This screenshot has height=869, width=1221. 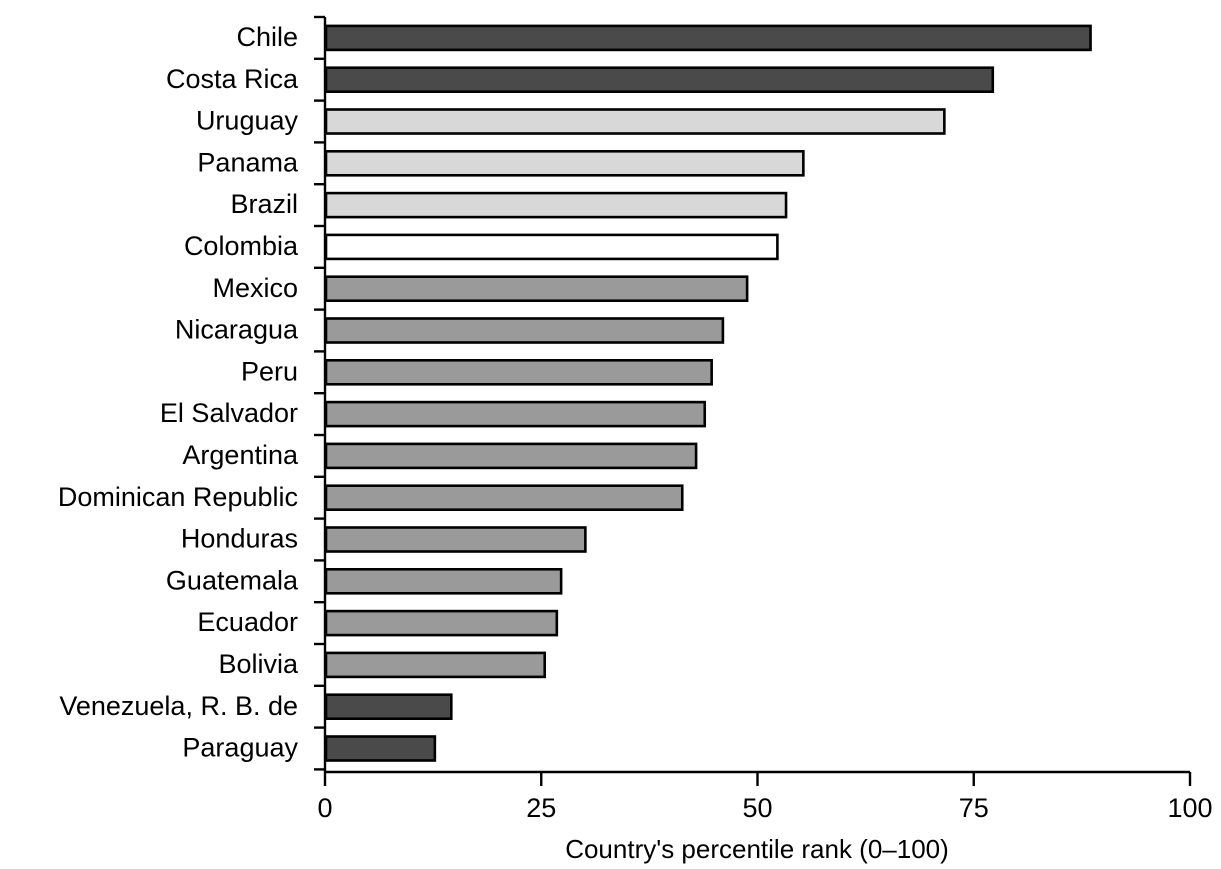 I want to click on bar-el-salvador, so click(x=515, y=414).